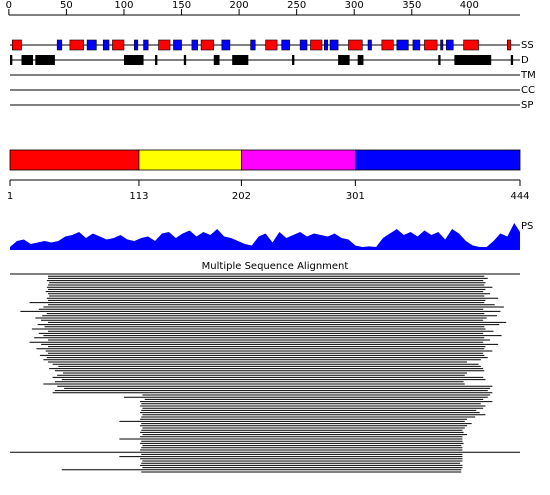 The width and height of the screenshot is (550, 495). What do you see at coordinates (527, 105) in the screenshot?
I see `track-label: SP` at bounding box center [527, 105].